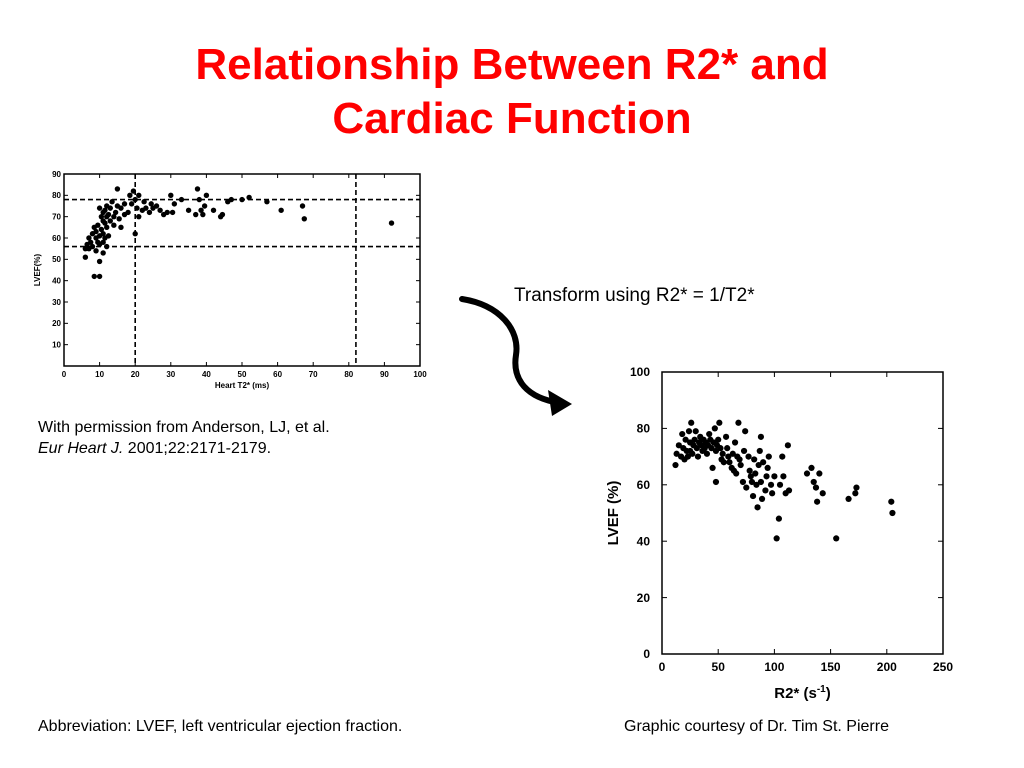 This screenshot has height=768, width=1024. Describe the element at coordinates (313, 374) in the screenshot. I see `x-tick-label: 70` at that location.